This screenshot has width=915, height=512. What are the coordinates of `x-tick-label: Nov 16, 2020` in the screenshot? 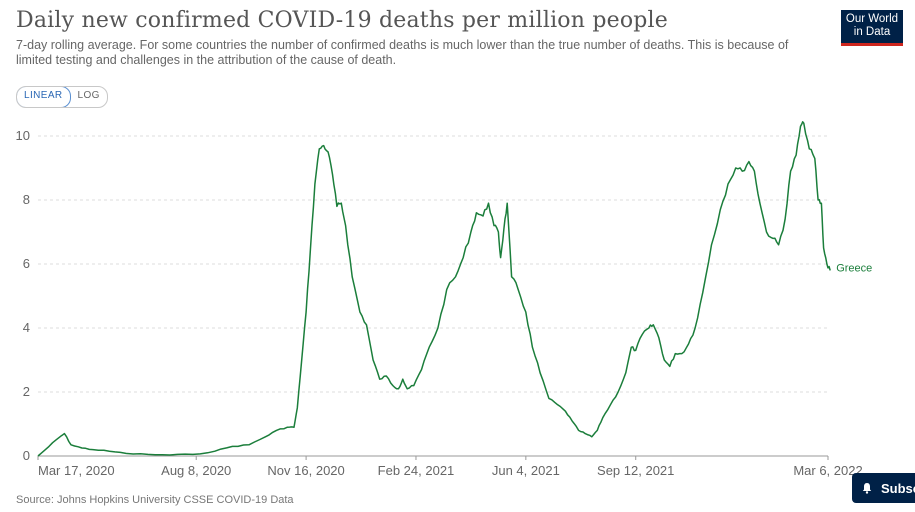 It's located at (305, 470).